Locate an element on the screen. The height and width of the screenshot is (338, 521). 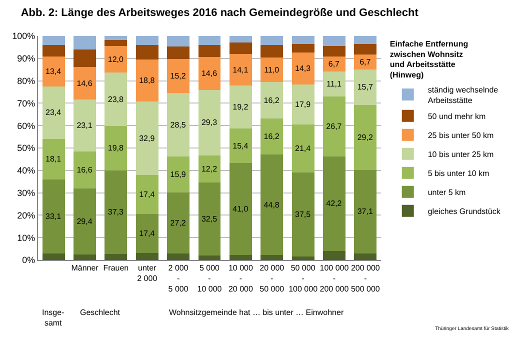
data-label: 14,1 is located at coordinates (240, 69).